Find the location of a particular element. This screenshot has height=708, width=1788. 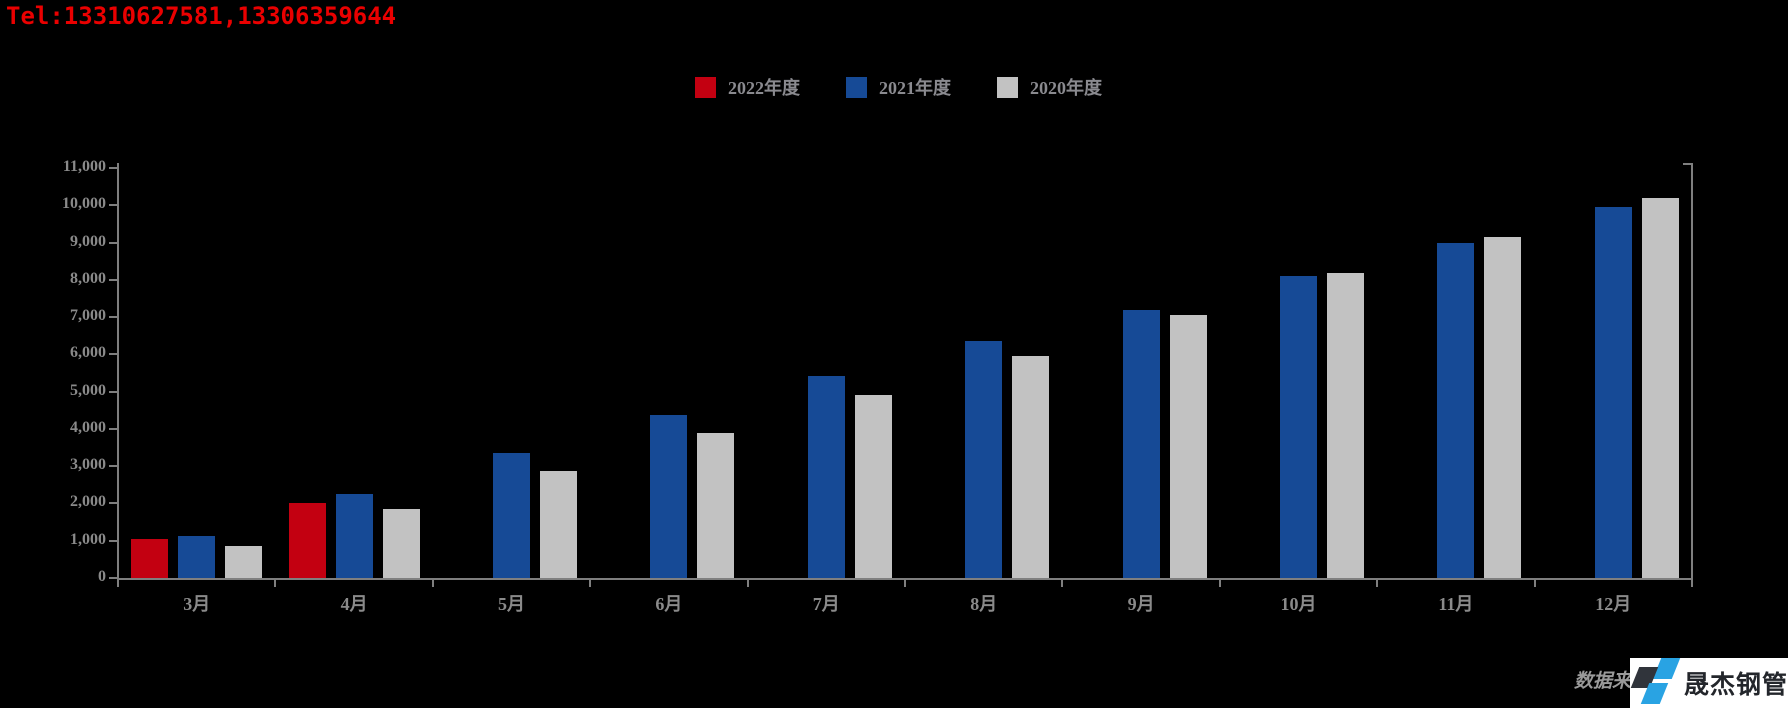

bar-2021年度-4月 is located at coordinates (354, 536).